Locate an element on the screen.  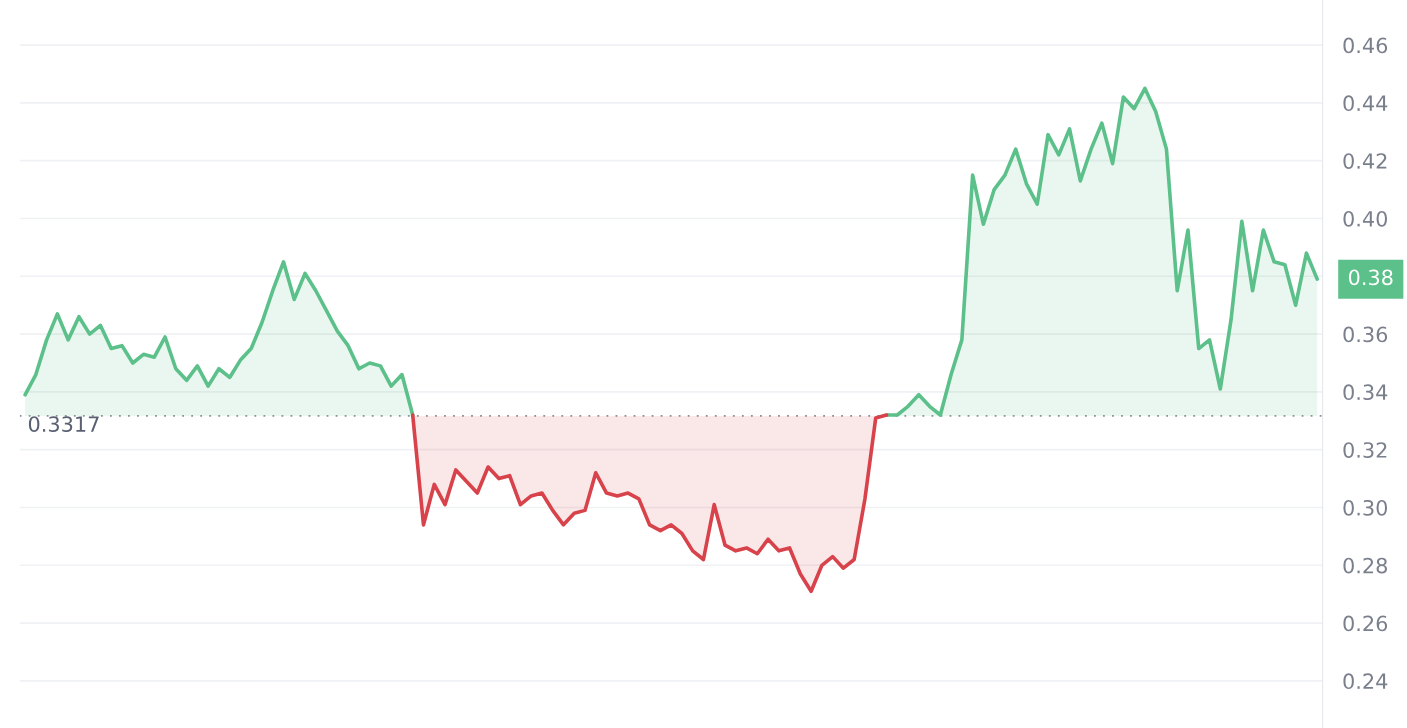
y-tick-label: 0.40 is located at coordinates (1365, 218).